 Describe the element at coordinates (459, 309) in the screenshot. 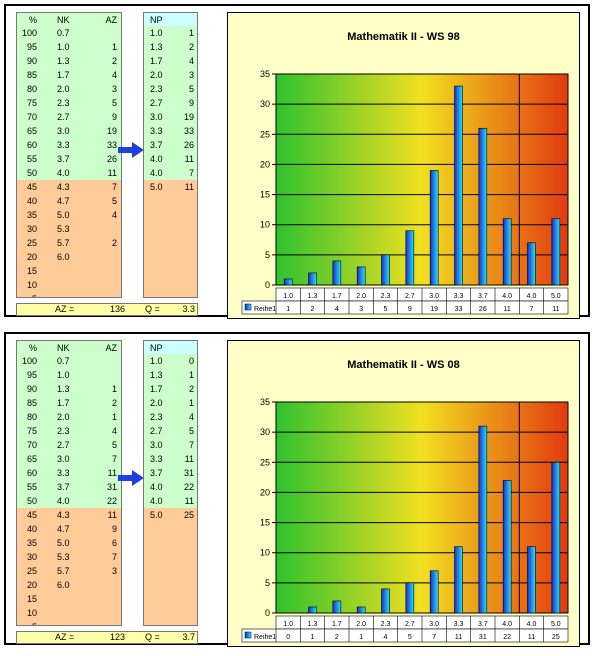

I see `data-label: 33` at that location.